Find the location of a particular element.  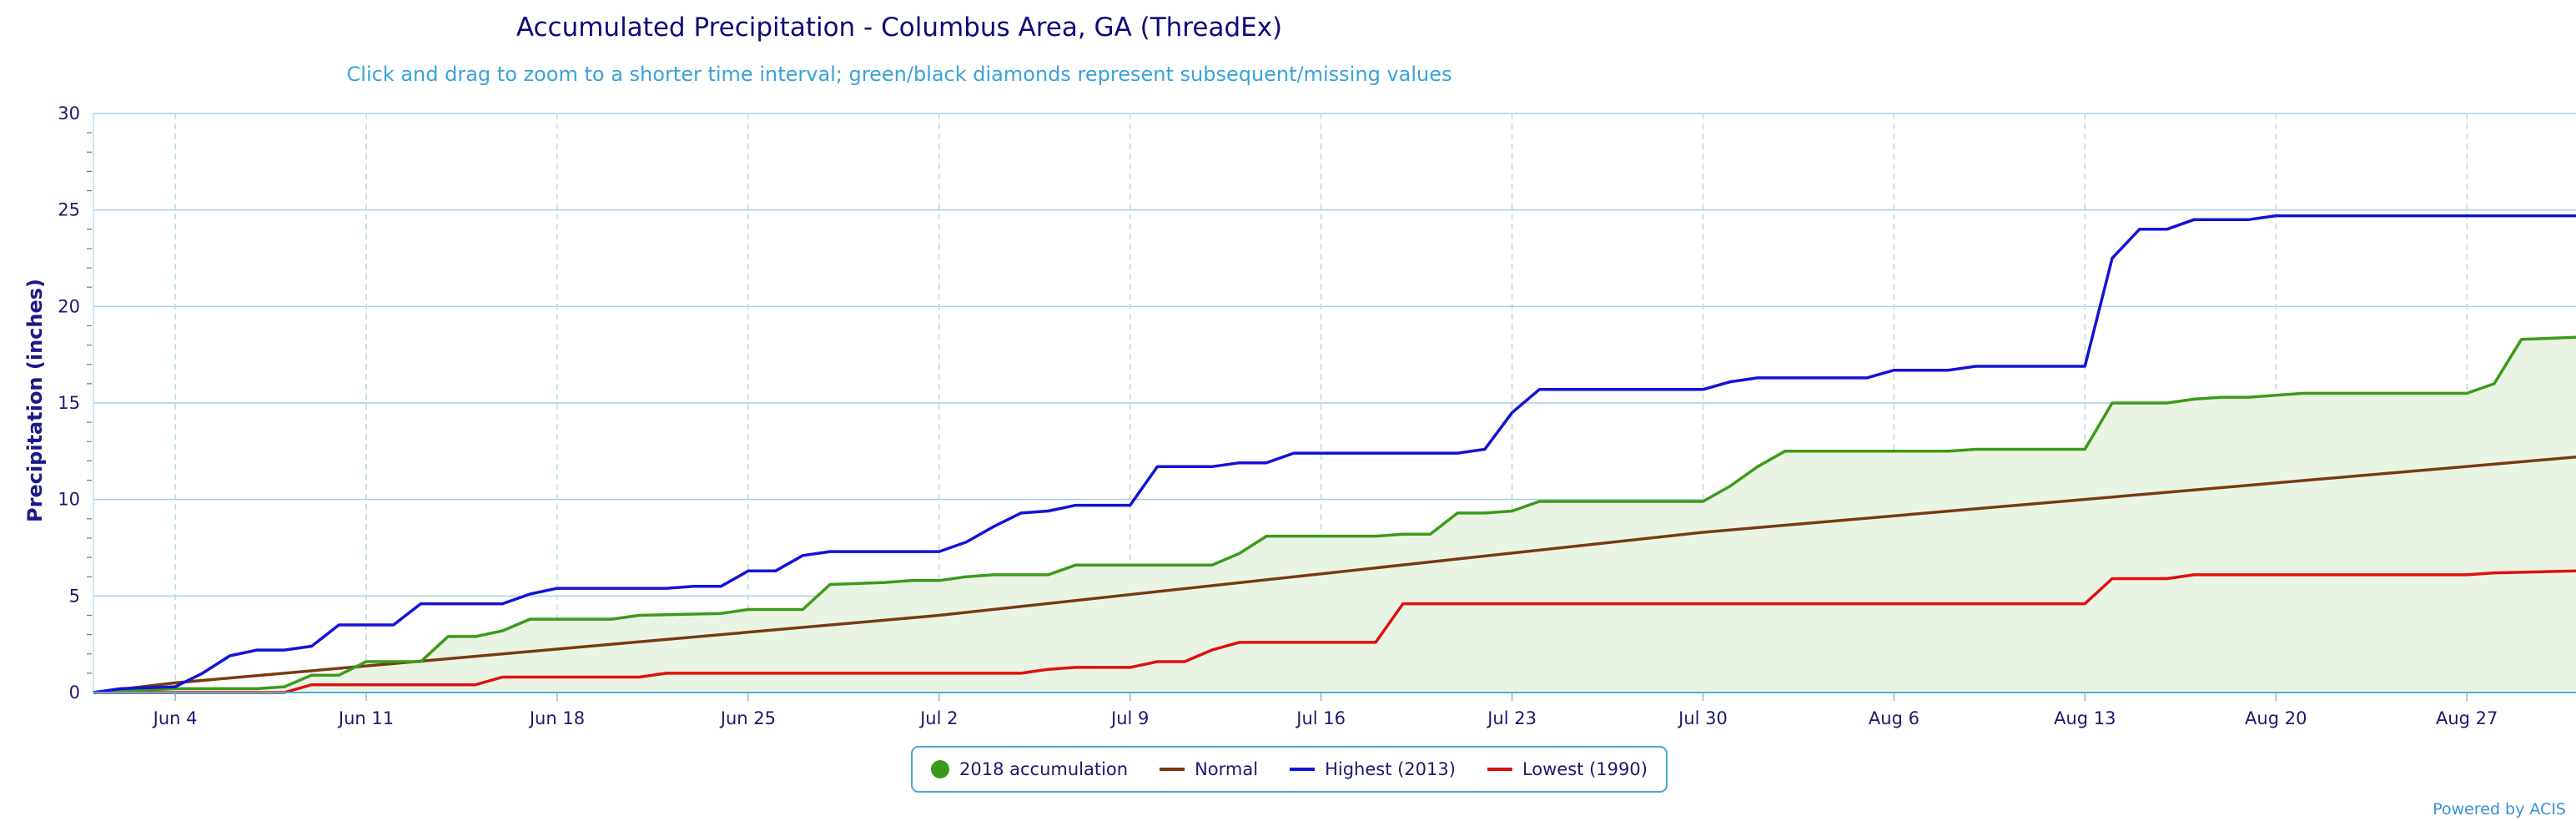

x-tick-label: Jun 18 is located at coordinates (556, 718).